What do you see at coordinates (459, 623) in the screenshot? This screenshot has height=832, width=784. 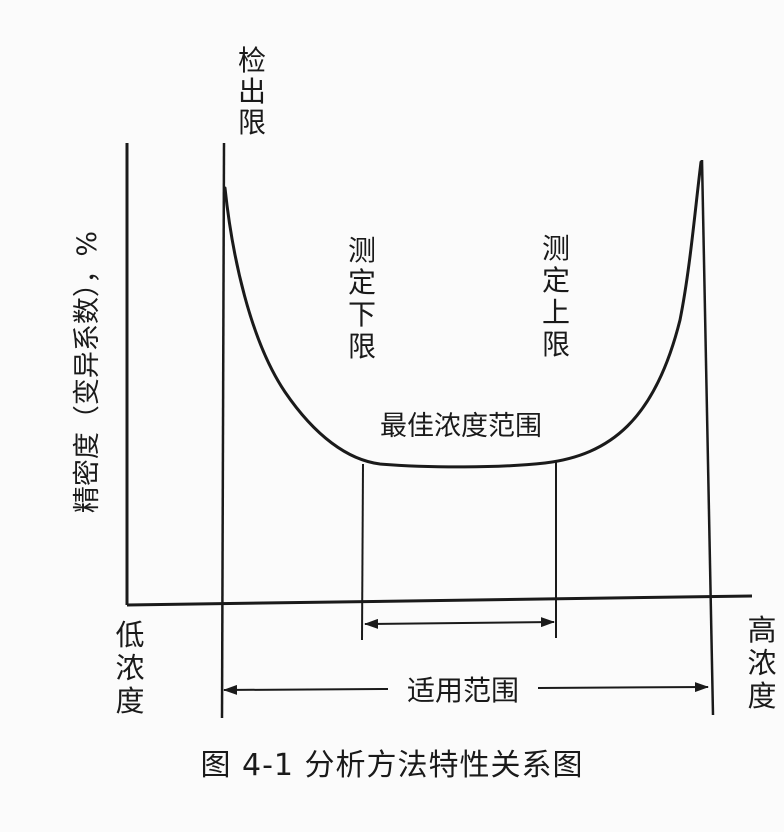 I see `optimal-range-arrow` at bounding box center [459, 623].